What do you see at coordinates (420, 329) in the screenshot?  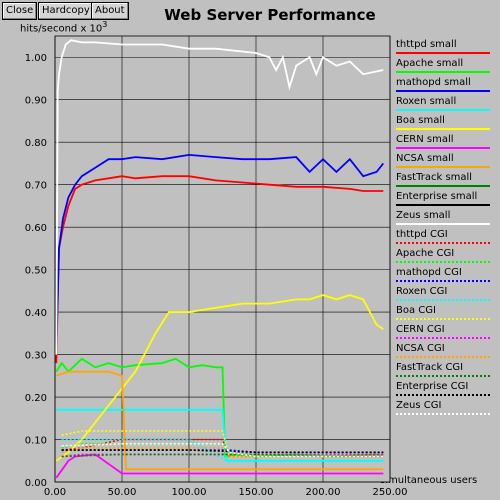 I see `legend-label: CERN CGI` at bounding box center [420, 329].